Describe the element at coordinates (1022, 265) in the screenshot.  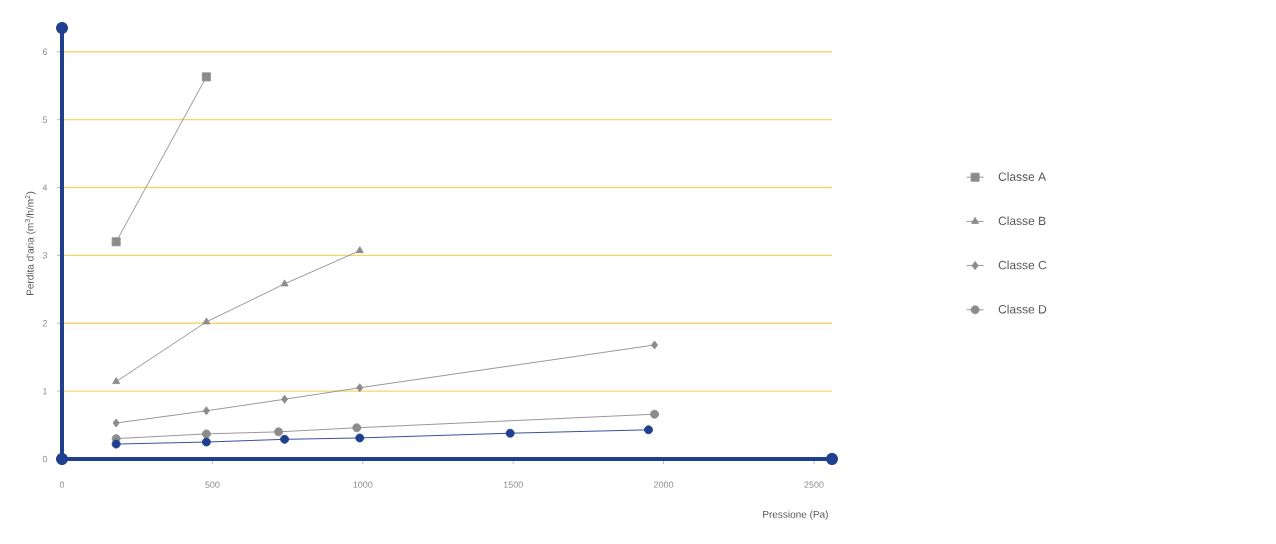
I see `legend-label: Classe C` at that location.